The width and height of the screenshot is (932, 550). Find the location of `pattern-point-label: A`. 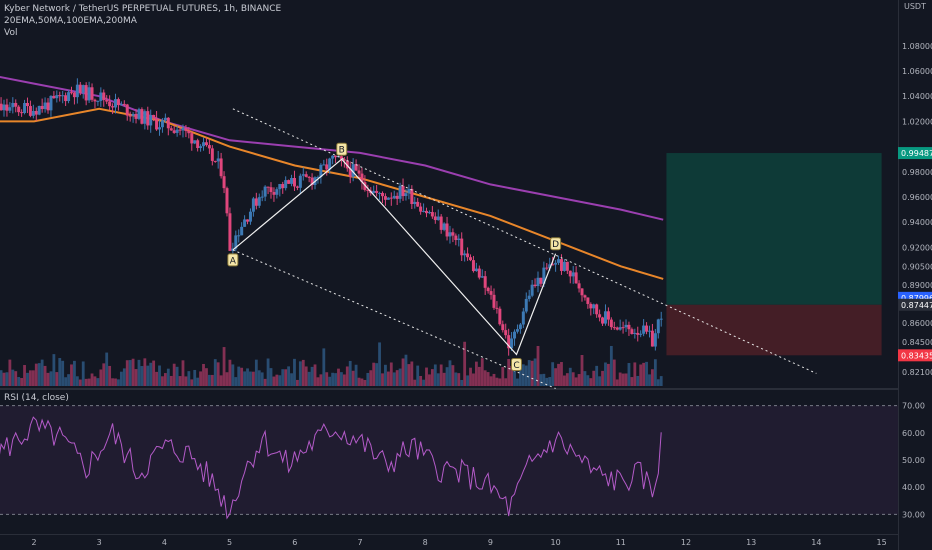

pattern-point-label: A is located at coordinates (233, 261).